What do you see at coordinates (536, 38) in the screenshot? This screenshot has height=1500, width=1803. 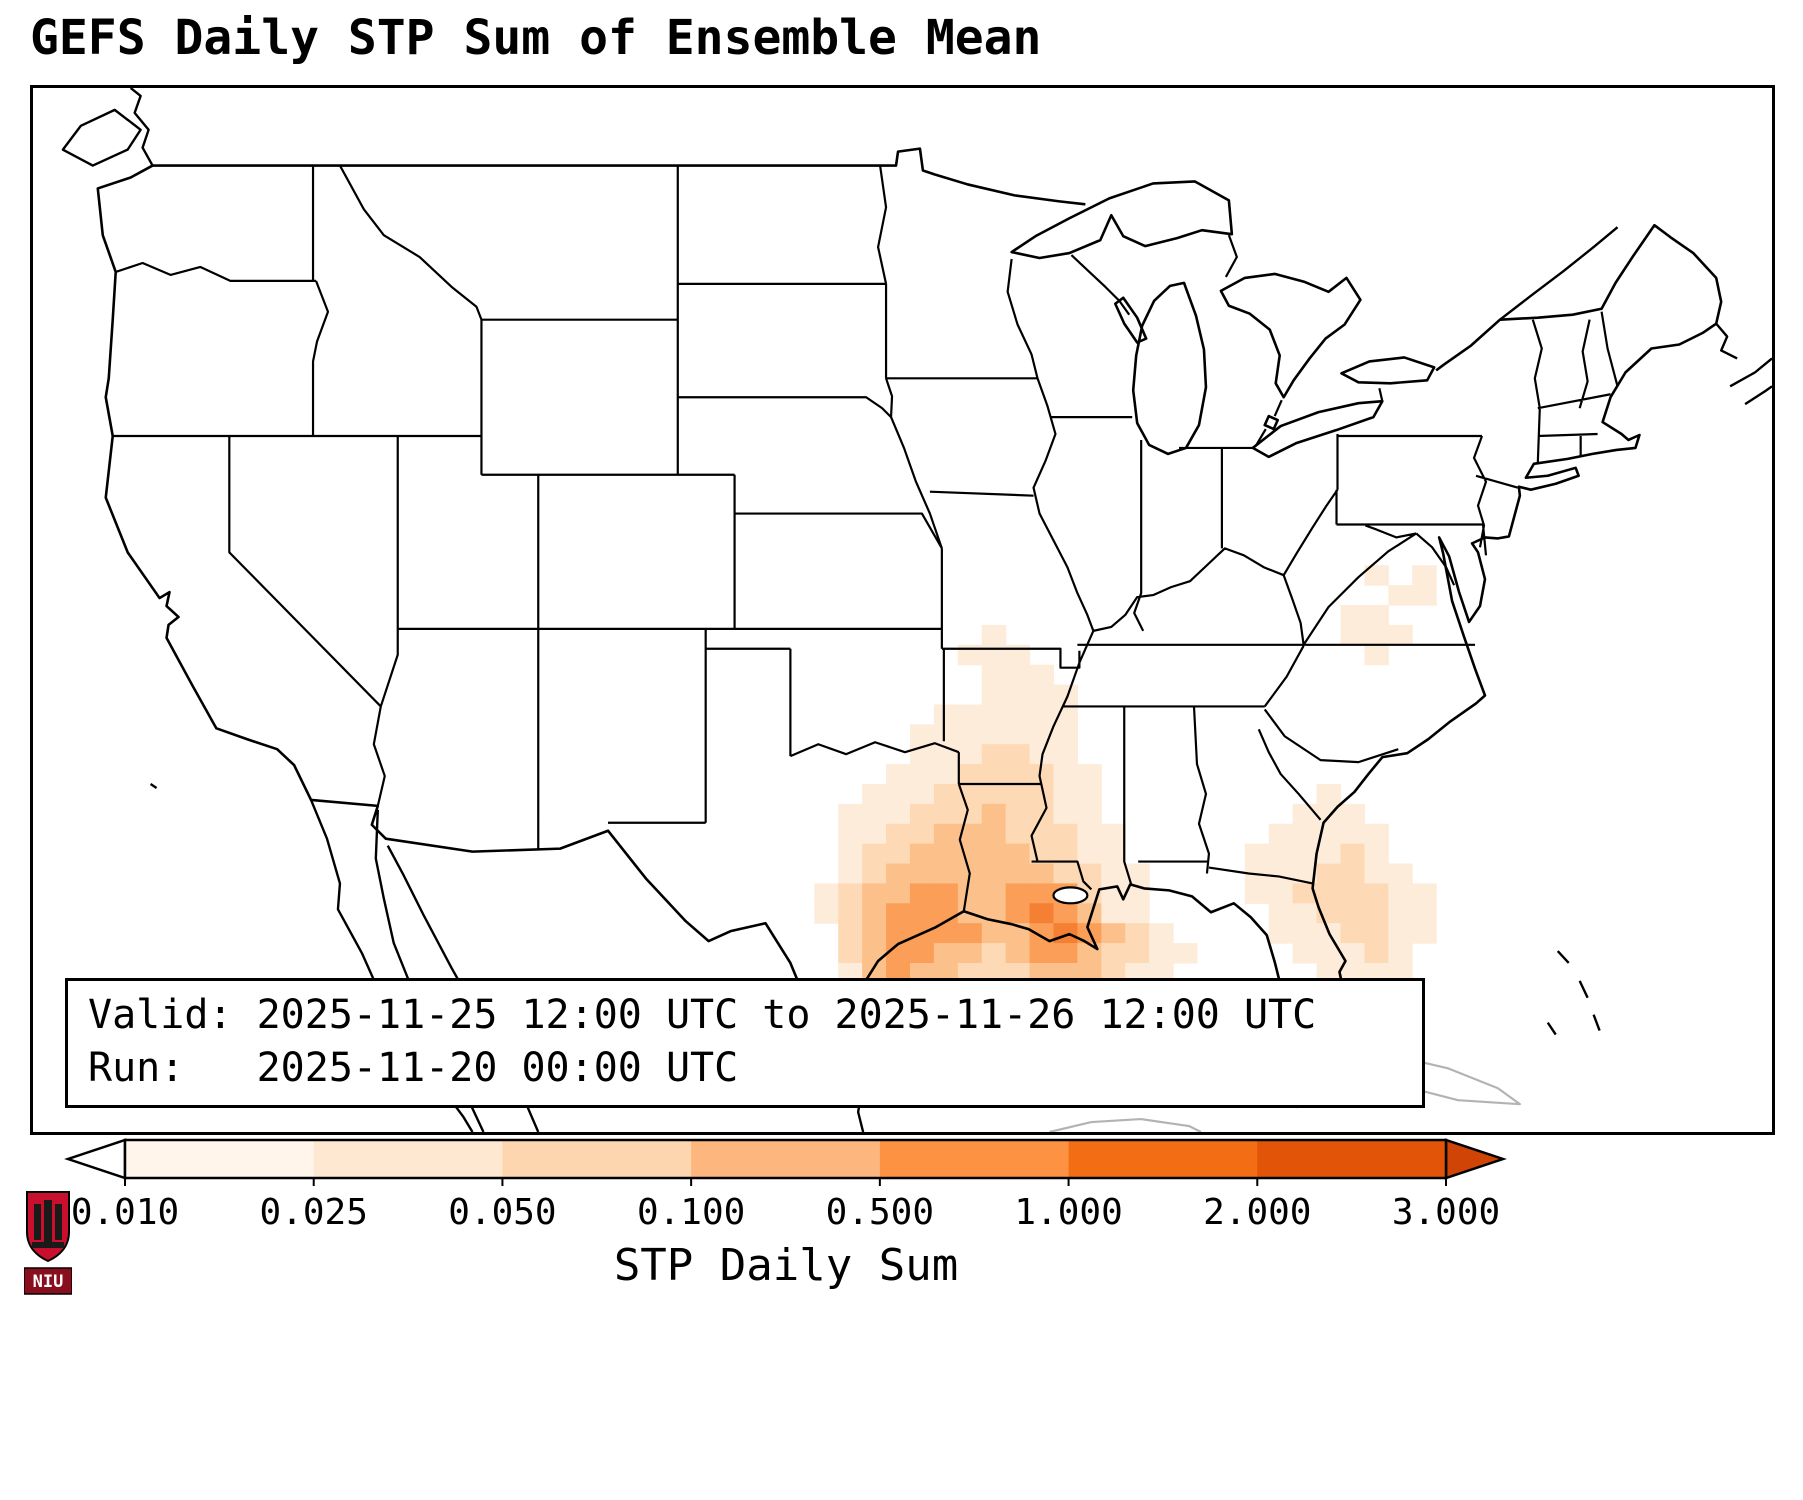 I see `chart-title: GEFS Daily STP Sum of Ensemble Mean` at bounding box center [536, 38].